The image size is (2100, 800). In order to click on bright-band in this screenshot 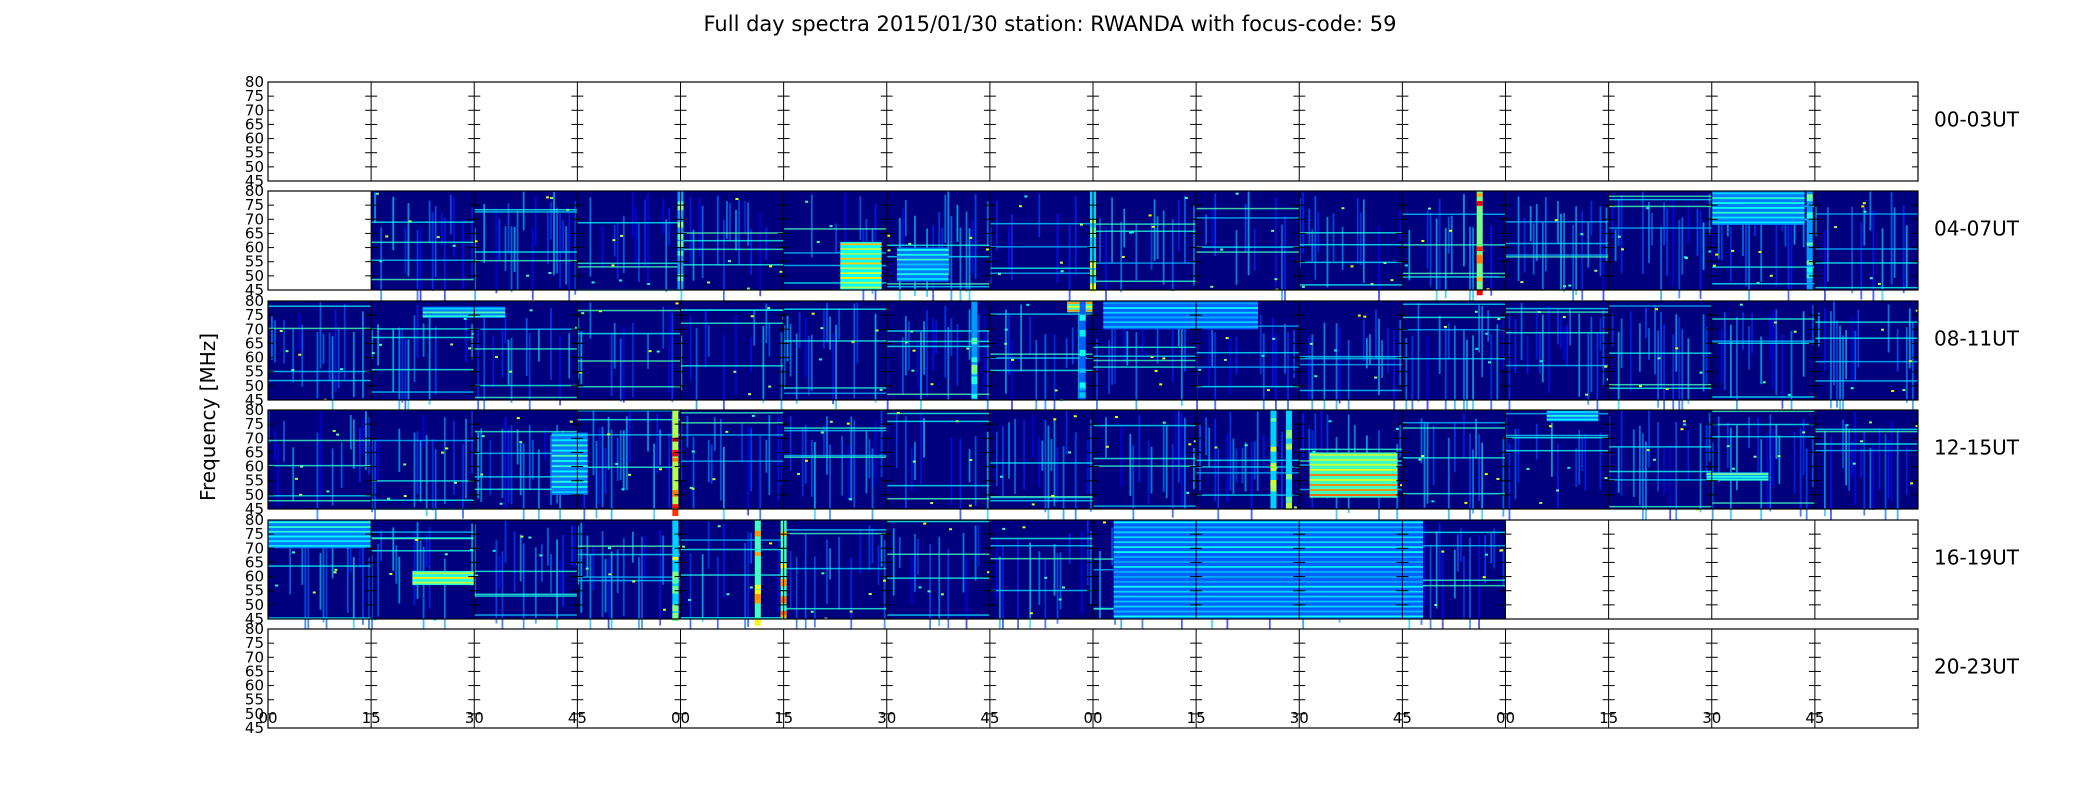, I will do `click(1180, 315)`.